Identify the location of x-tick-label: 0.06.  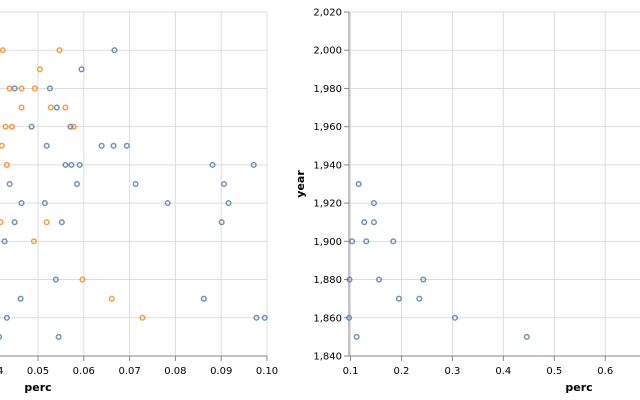
(84, 371).